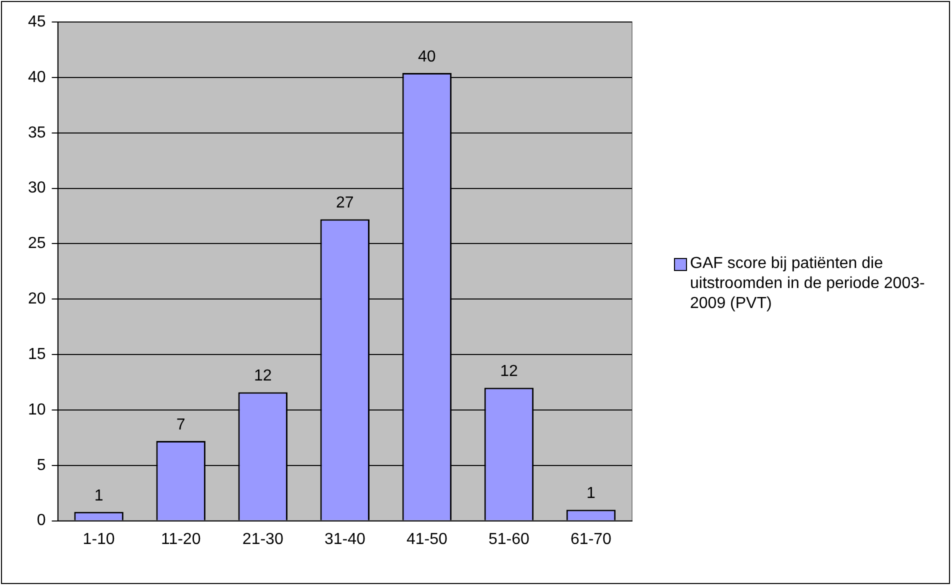  What do you see at coordinates (41, 465) in the screenshot?
I see `y-tick-label: 5` at bounding box center [41, 465].